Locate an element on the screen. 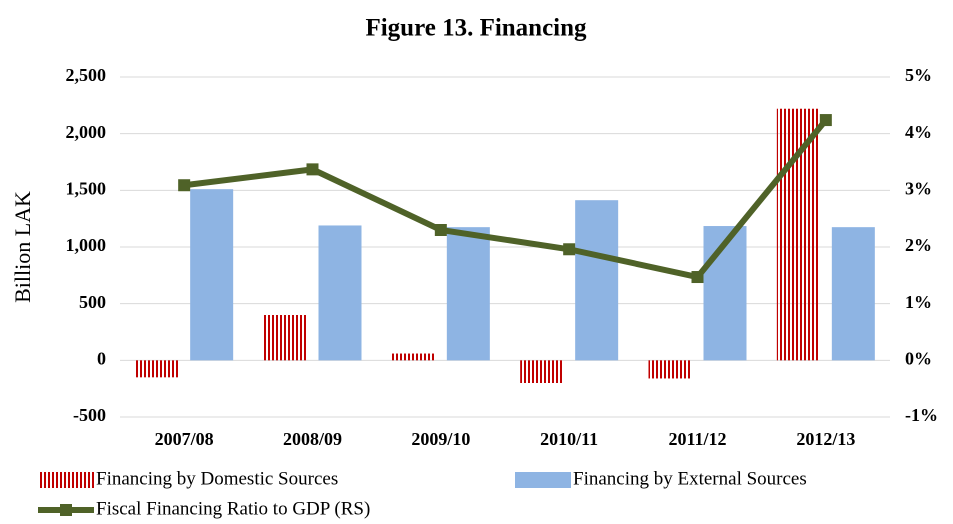 The width and height of the screenshot is (953, 524). y2-tick-label: 1% is located at coordinates (918, 302).